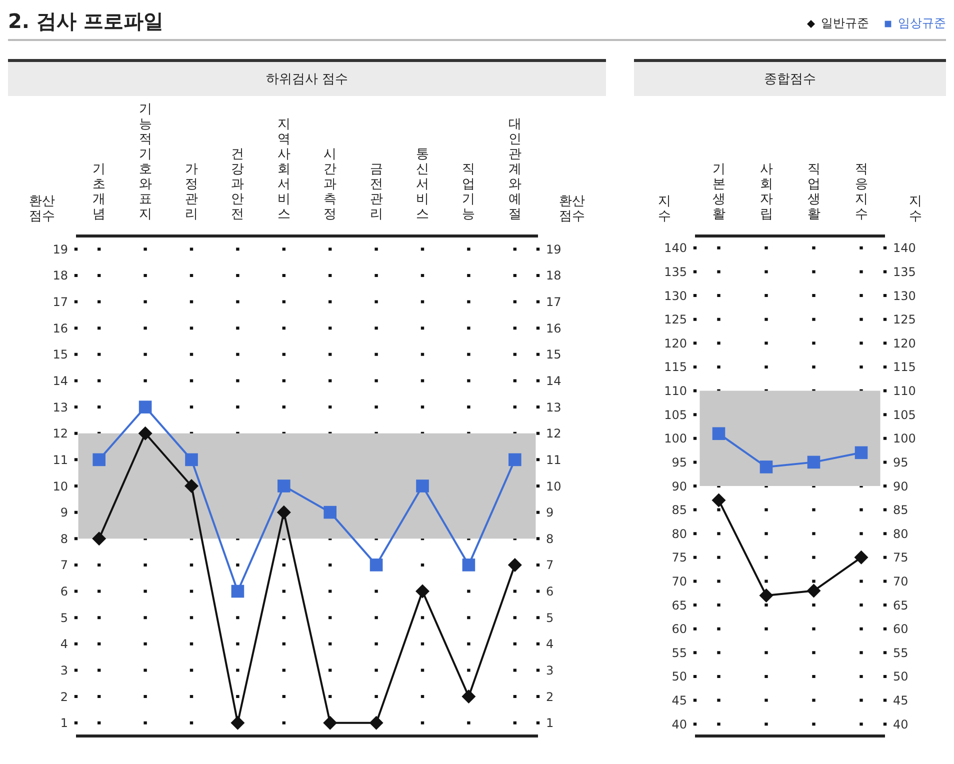 The image size is (954, 764). Describe the element at coordinates (904, 271) in the screenshot. I see `y2-tick-label: 135` at that location.